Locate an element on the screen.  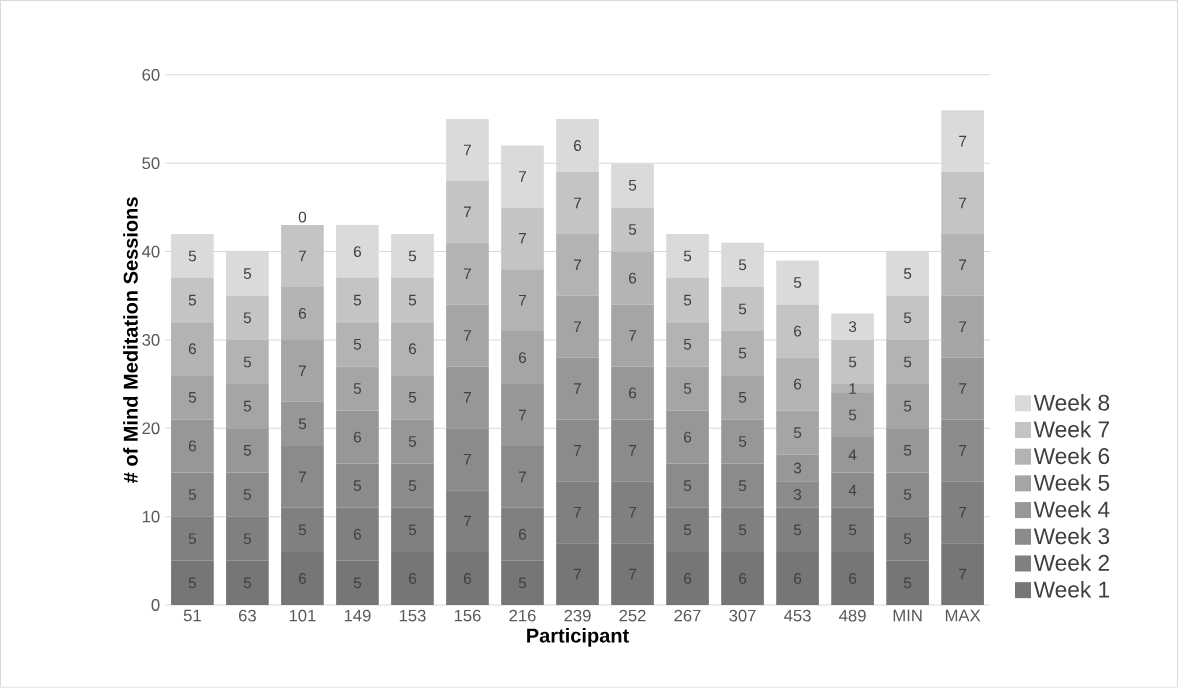
y-tick-label: 0 is located at coordinates (155, 605).